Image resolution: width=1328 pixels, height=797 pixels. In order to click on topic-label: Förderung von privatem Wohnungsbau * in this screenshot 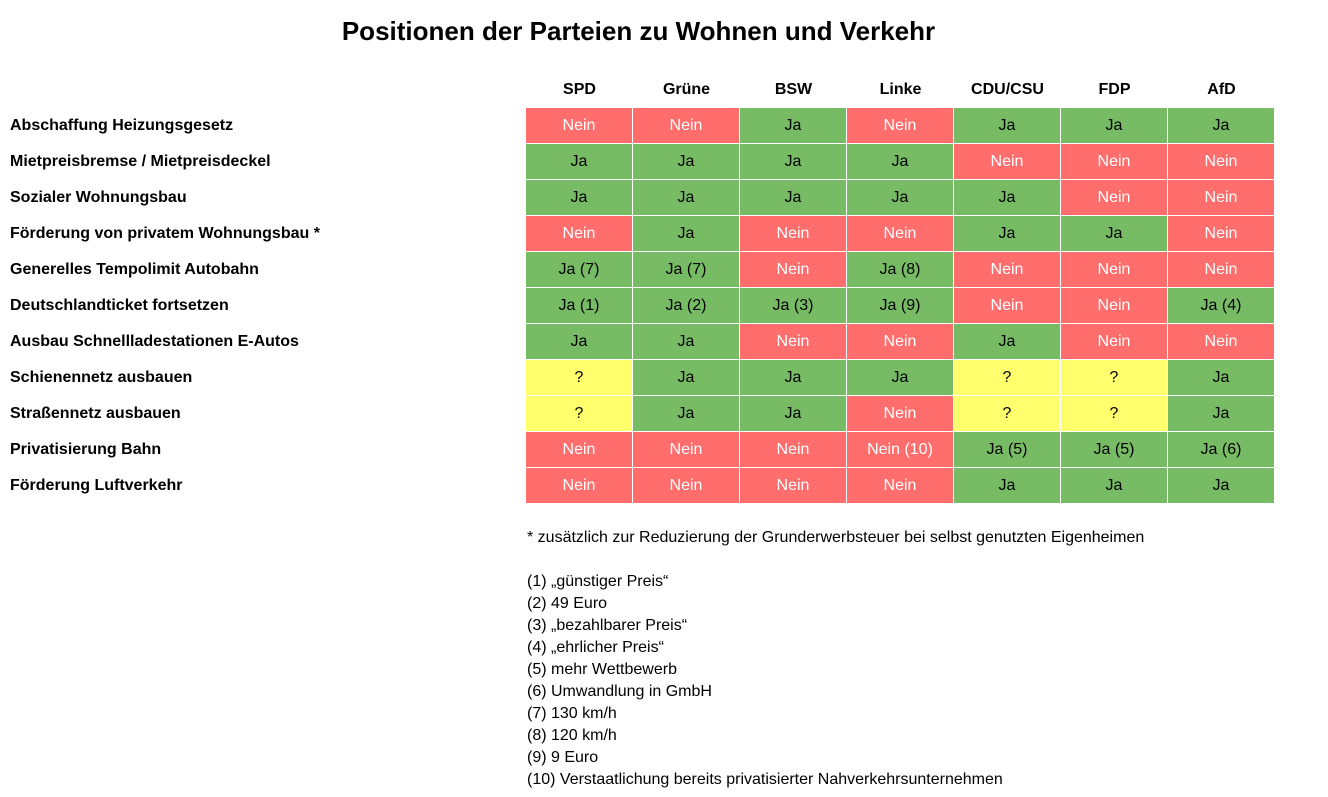, I will do `click(165, 233)`.